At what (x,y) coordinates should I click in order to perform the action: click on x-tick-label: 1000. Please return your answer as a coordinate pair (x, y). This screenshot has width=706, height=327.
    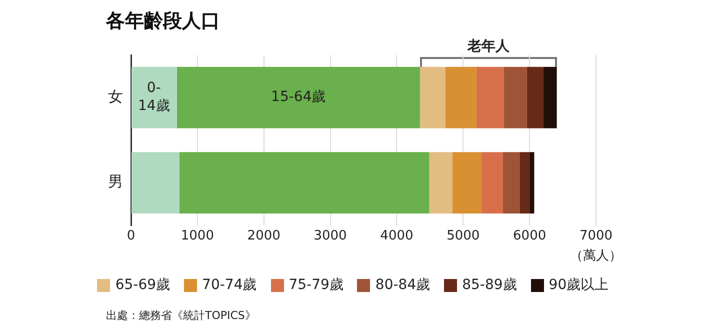
    Looking at the image, I should click on (197, 236).